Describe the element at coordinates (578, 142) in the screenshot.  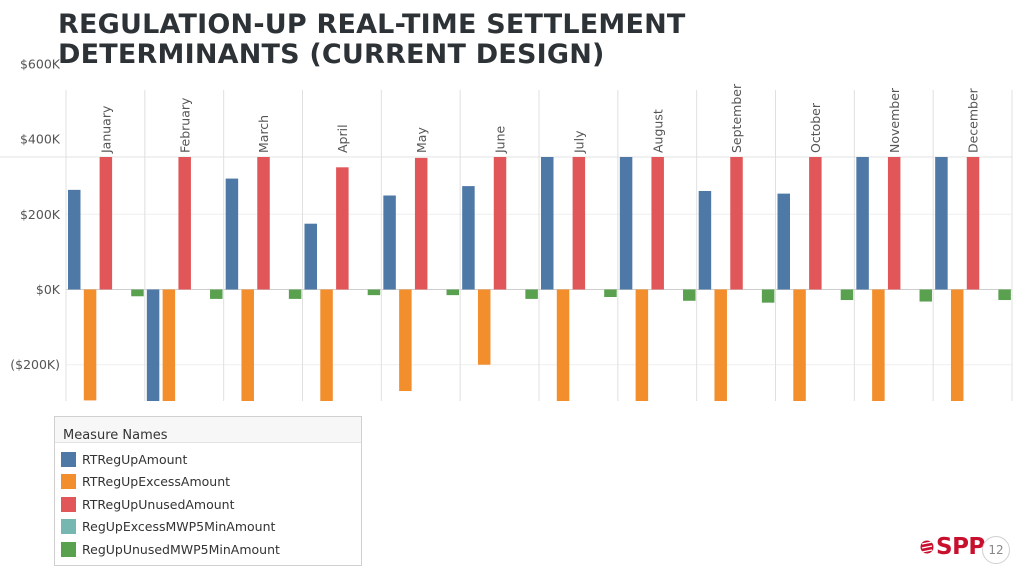
I see `month-label: July` at that location.